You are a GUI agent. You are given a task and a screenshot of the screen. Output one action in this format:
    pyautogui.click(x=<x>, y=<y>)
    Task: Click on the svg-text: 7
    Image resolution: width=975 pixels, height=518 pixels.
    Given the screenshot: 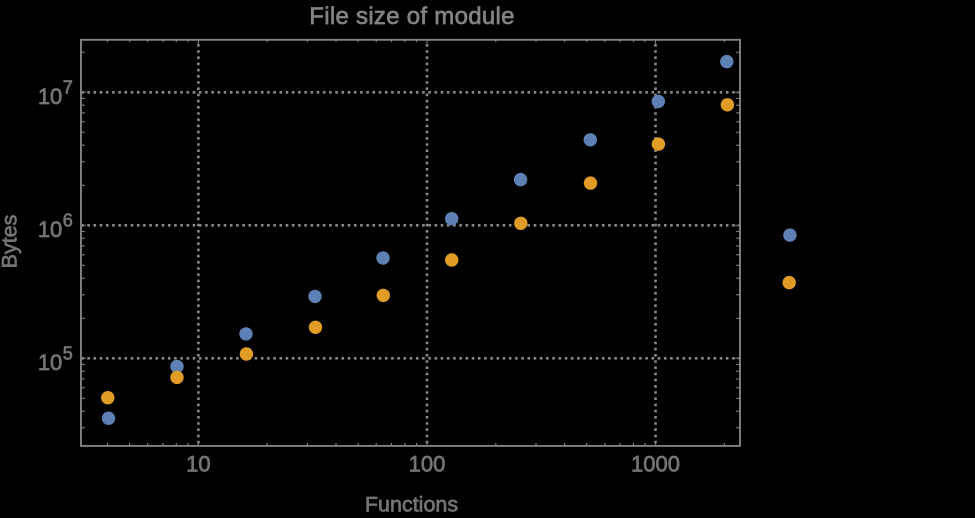 What is the action you would take?
    pyautogui.click(x=68, y=87)
    